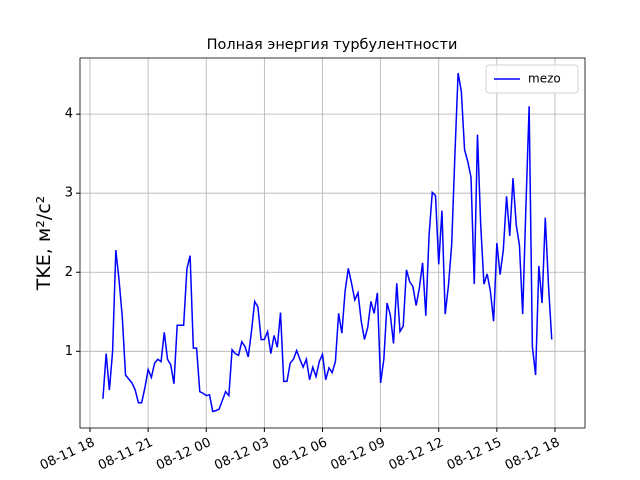  I want to click on x-tick-label: 08-11 21, so click(125, 454).